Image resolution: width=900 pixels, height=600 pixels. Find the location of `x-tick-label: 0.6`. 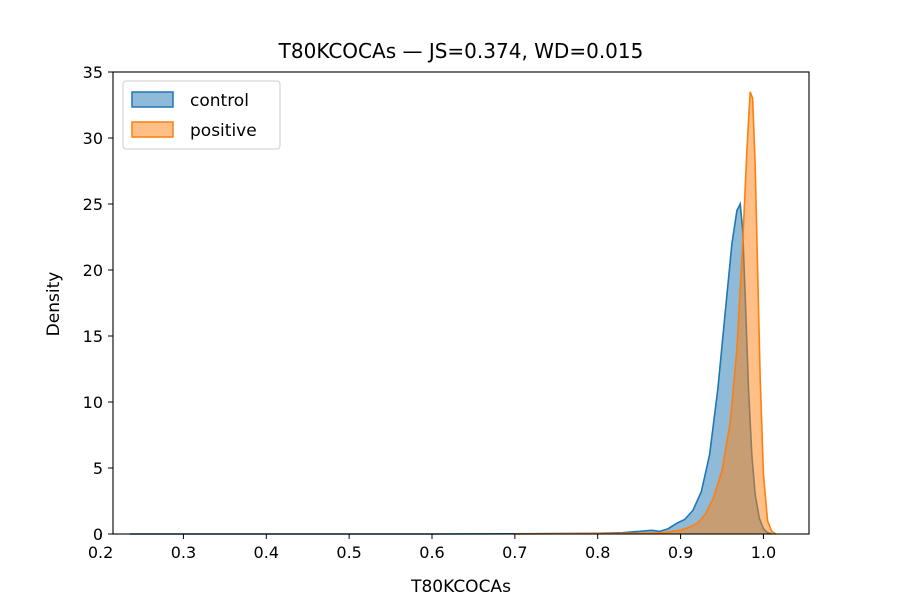

x-tick-label: 0.6 is located at coordinates (431, 552).